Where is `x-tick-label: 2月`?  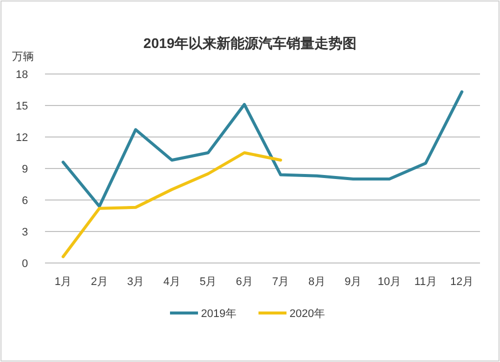 x-tick-label: 2月 is located at coordinates (99, 282).